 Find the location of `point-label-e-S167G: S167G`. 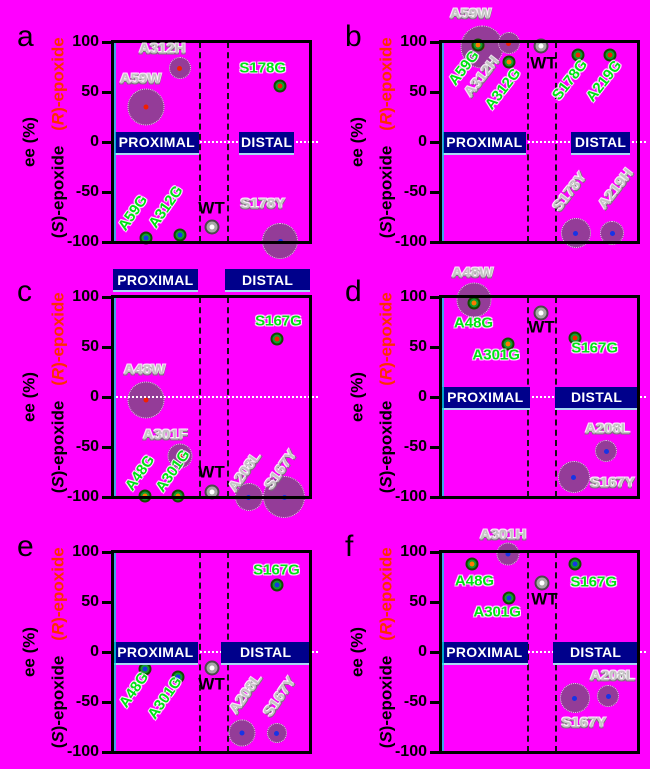

point-label-e-S167G: S167G is located at coordinates (276, 570).